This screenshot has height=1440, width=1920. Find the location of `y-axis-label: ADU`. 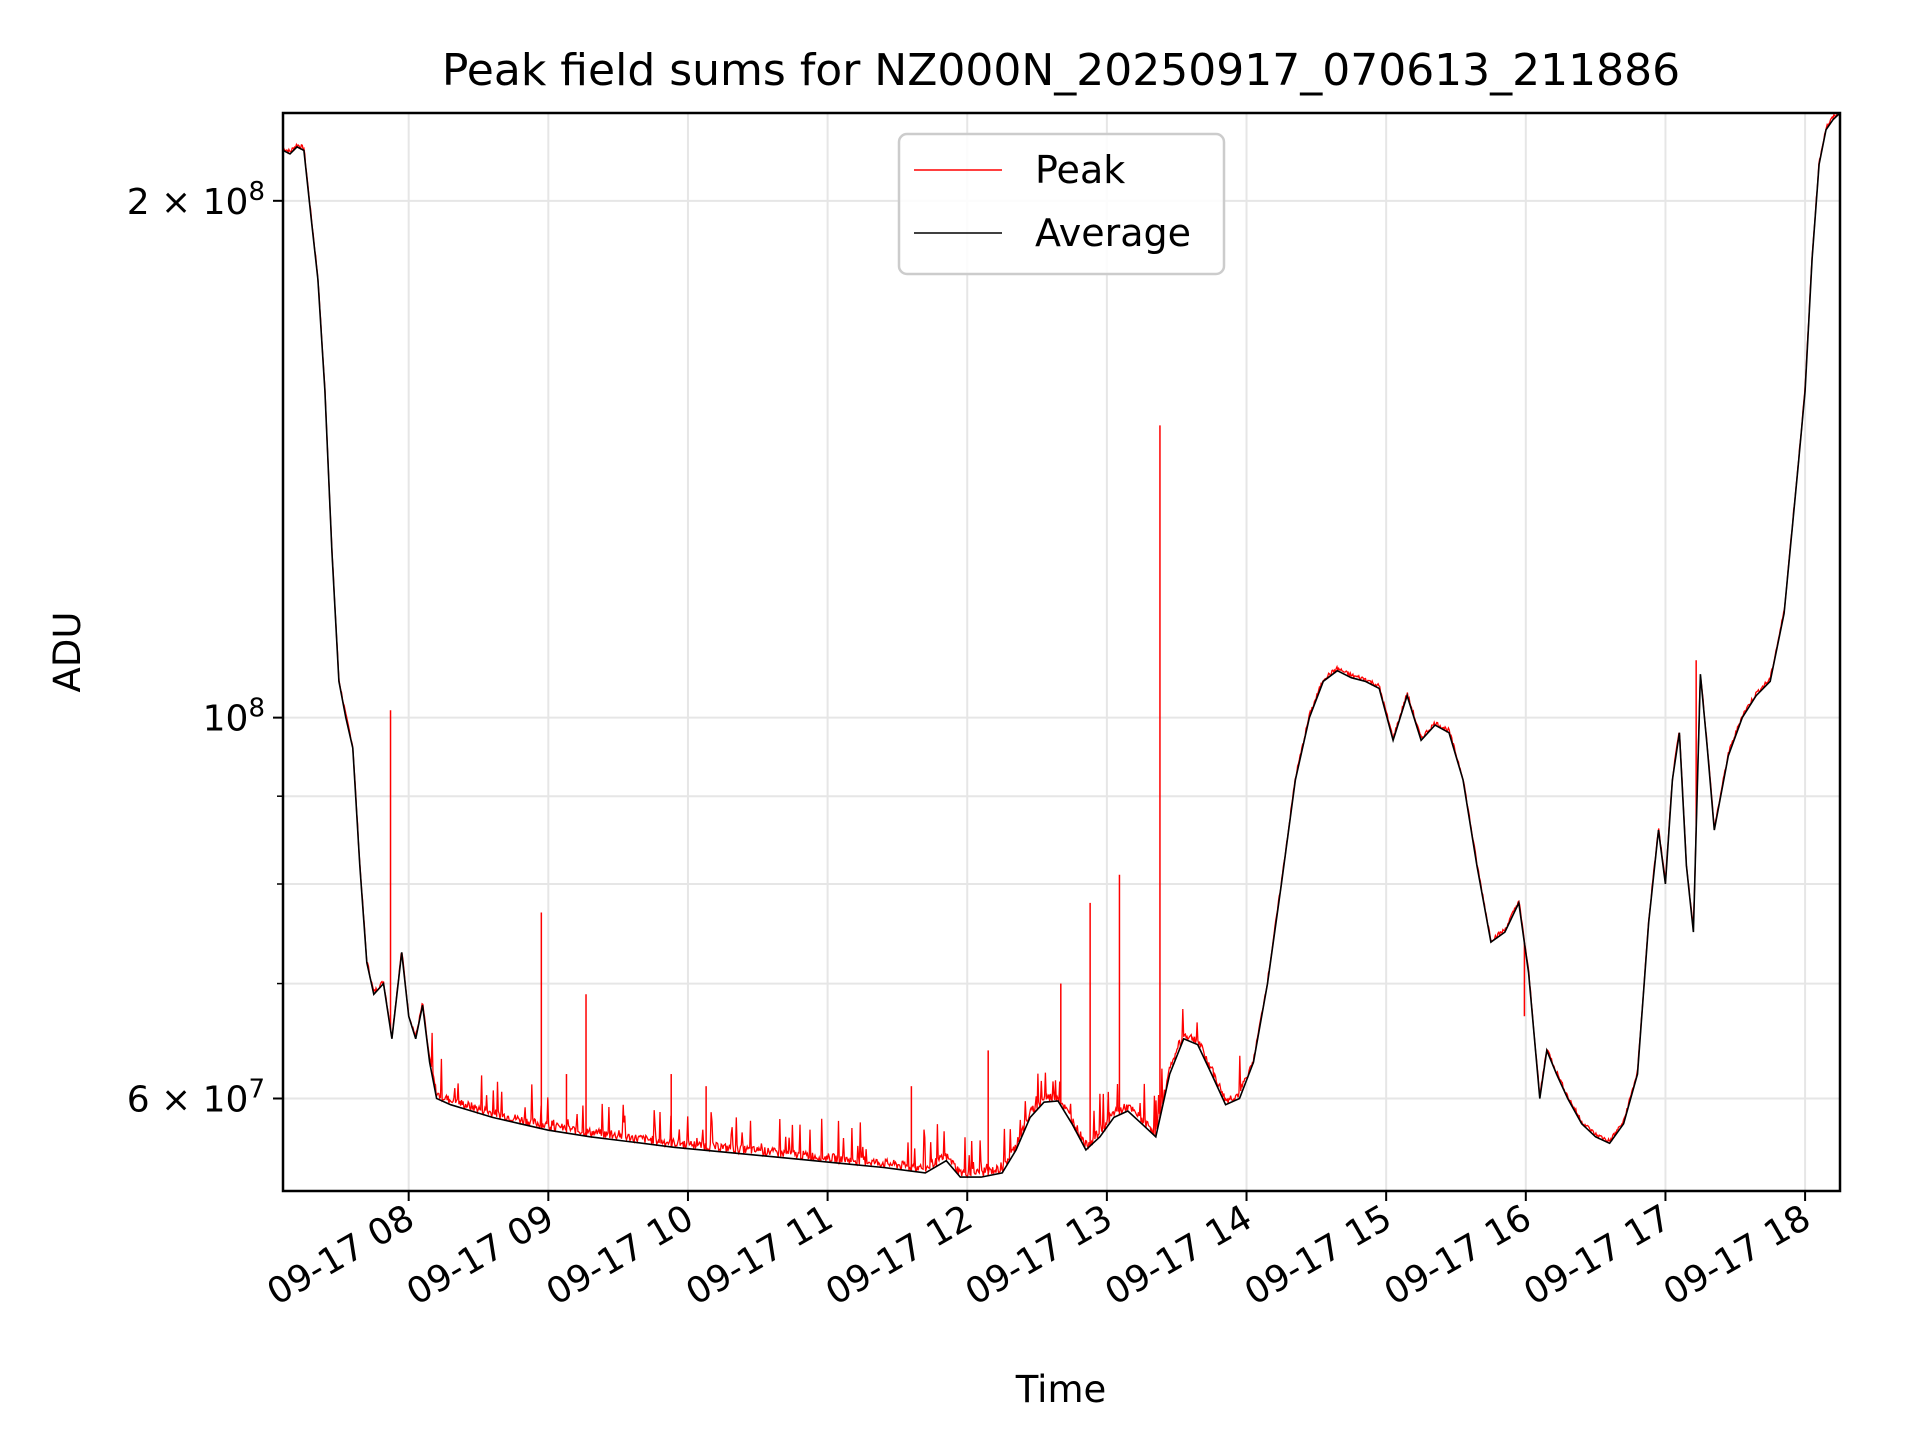

y-axis-label: ADU is located at coordinates (67, 652).